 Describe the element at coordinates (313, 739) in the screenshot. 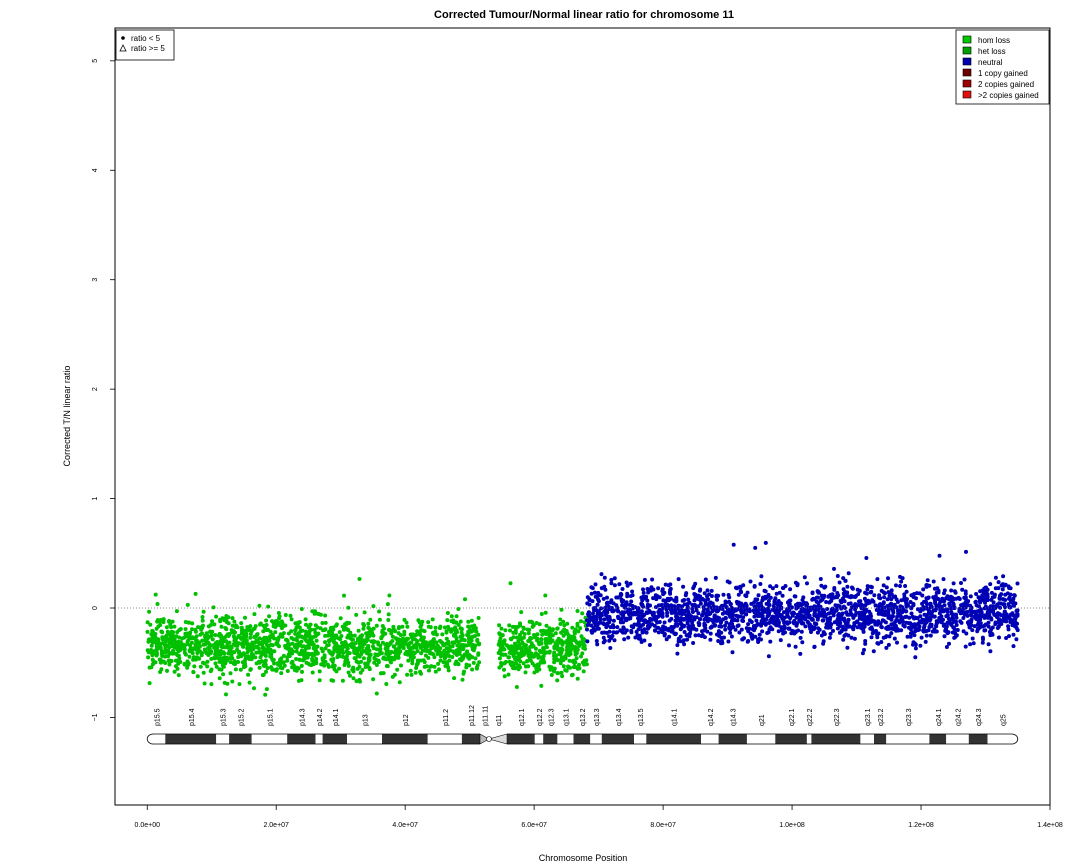

I see `ideogram-outline-p` at that location.